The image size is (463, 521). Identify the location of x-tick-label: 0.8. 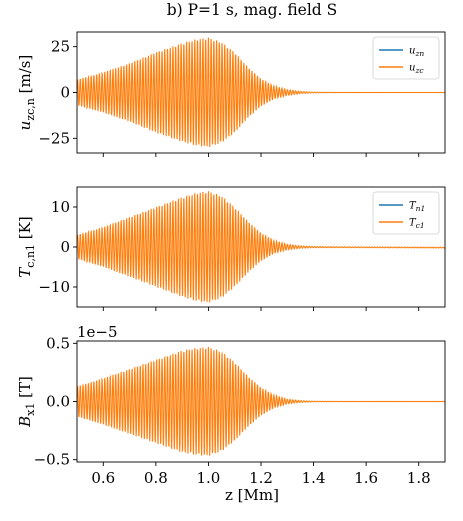
(156, 478).